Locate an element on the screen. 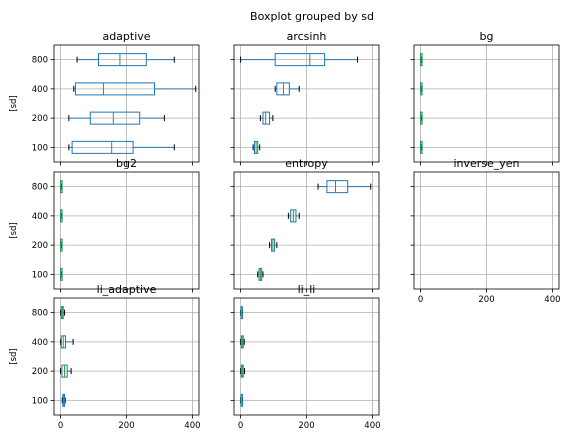 Image resolution: width=580 pixels, height=438 pixels. subplot-inverse-yen: inverse_yen 0 200 400 is located at coordinates (485, 231).